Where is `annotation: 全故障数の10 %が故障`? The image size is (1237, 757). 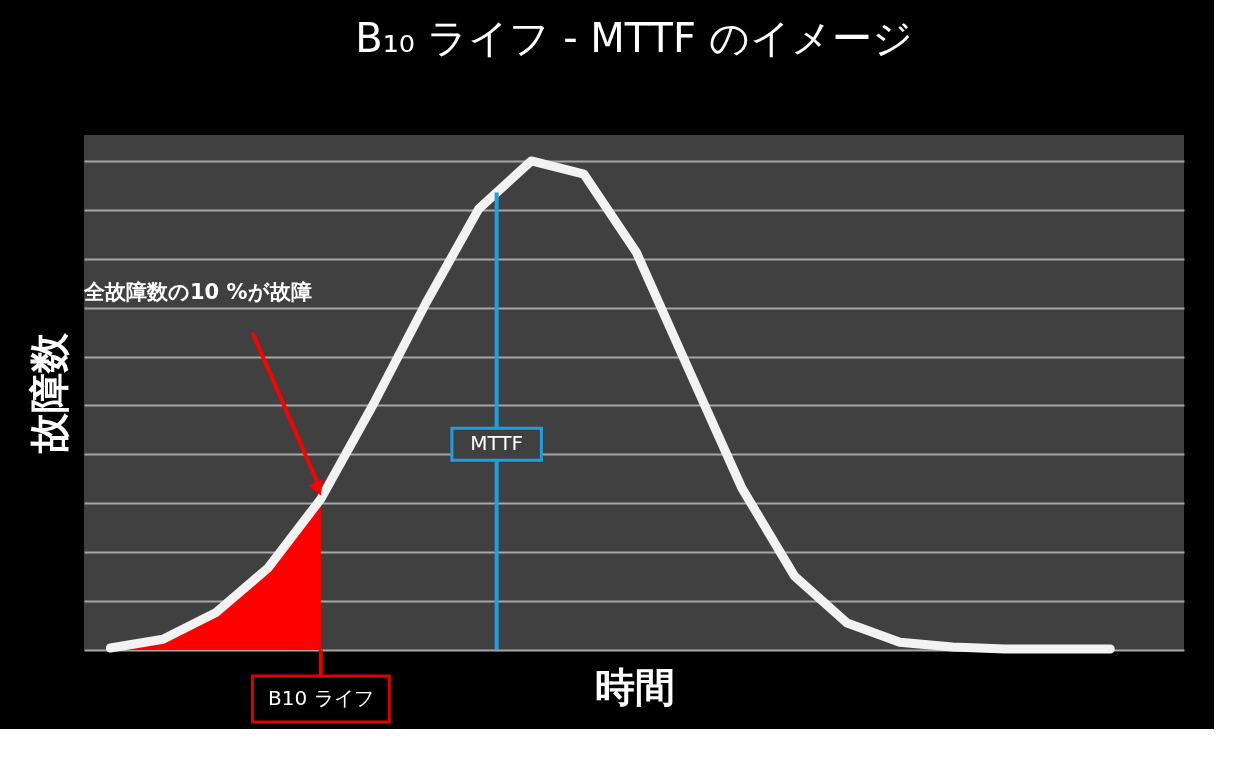
annotation: 全故障数の10 %が故障 is located at coordinates (197, 292).